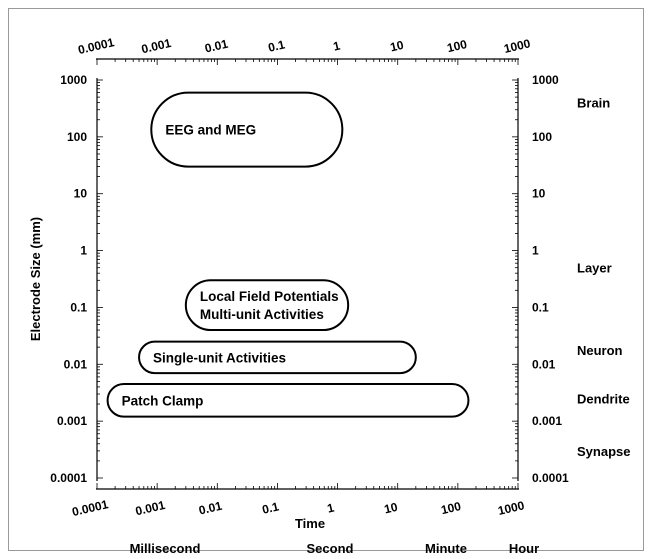 This screenshot has height=559, width=652. Describe the element at coordinates (219, 357) in the screenshot. I see `technique-label: Single-unit Activities` at that location.